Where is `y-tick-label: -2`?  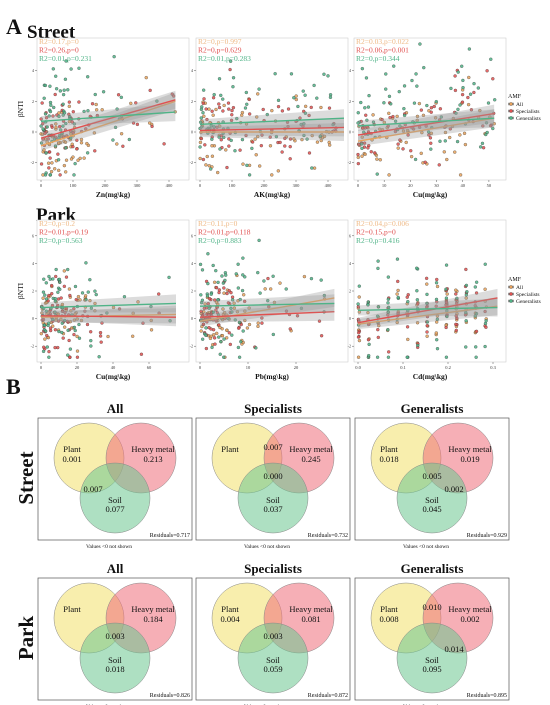
y-tick-label: -2 is located at coordinates (349, 346).